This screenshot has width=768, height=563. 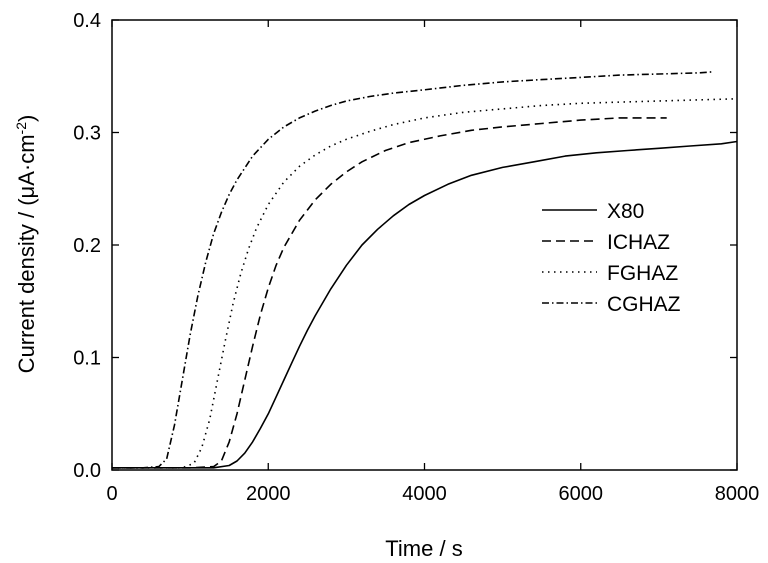 I want to click on y-tick-label: 0.0, so click(x=87, y=471).